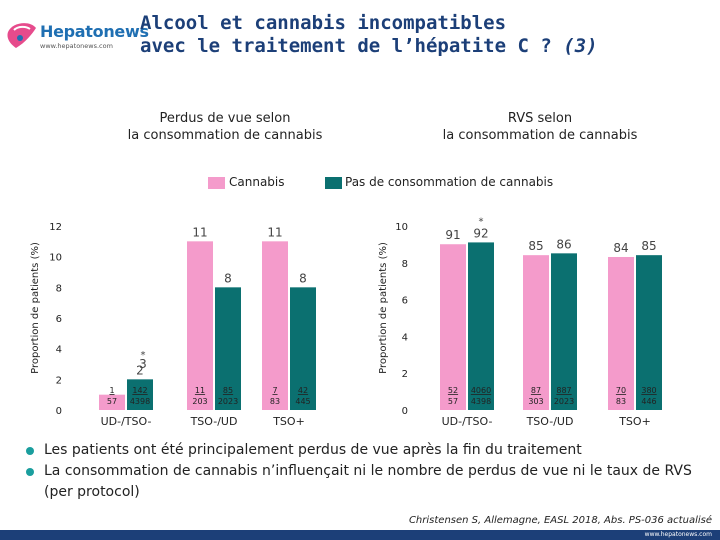 The height and width of the screenshot is (540, 720). I want to click on chart-0-annotation-value: 3, so click(143, 364).